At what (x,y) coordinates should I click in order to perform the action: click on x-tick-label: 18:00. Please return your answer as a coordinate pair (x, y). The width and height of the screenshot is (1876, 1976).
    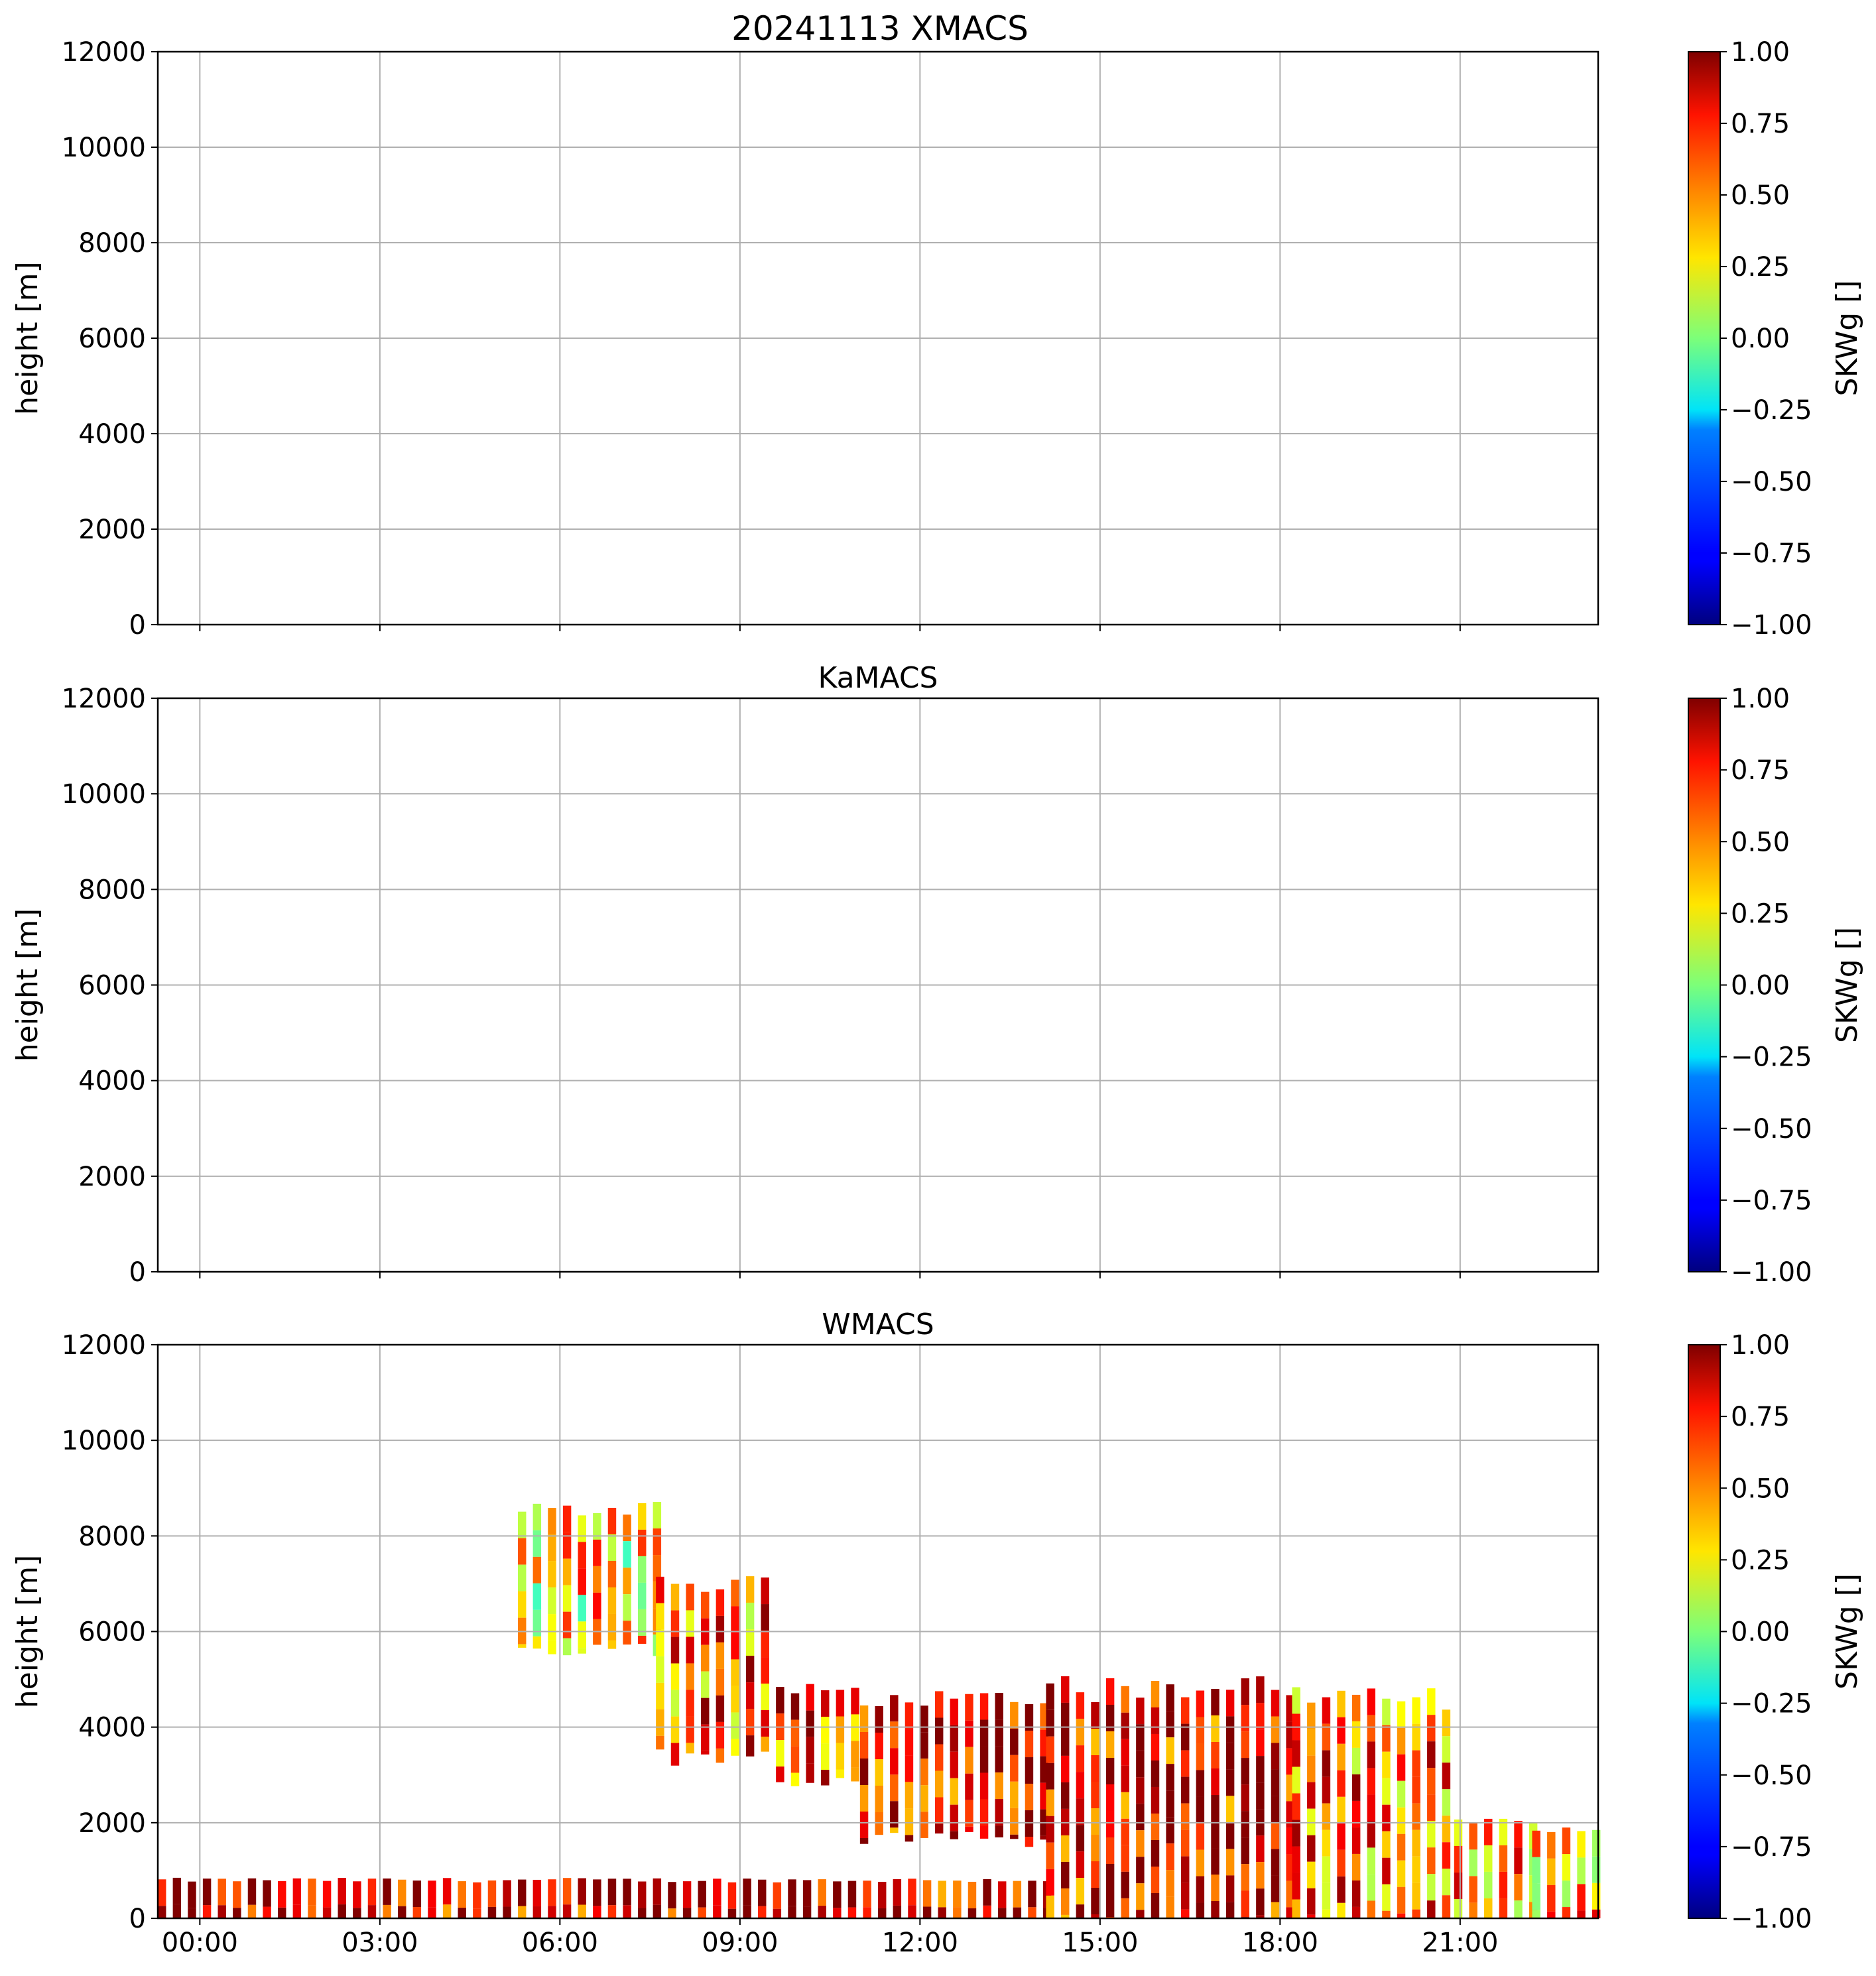
    Looking at the image, I should click on (1280, 1943).